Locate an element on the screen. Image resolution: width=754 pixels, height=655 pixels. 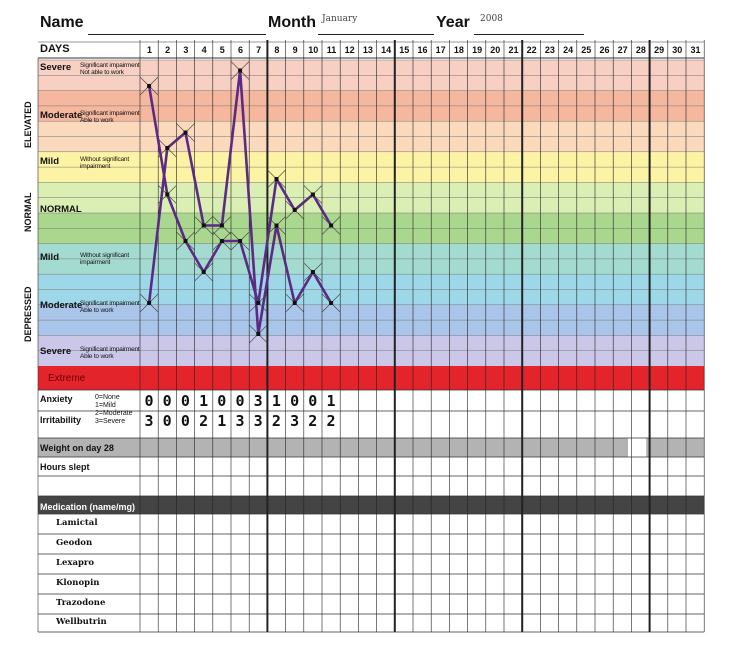
day-number: 28 is located at coordinates (640, 50).